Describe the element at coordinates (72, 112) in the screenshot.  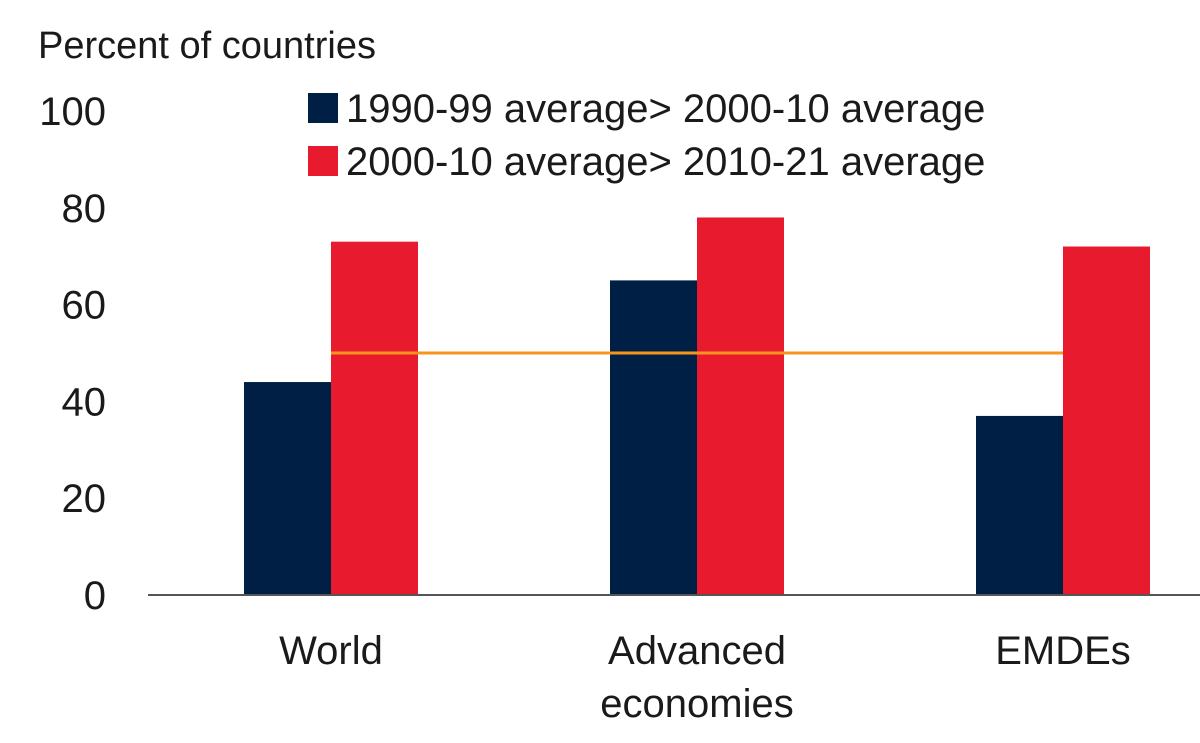
I see `y-tick-label: 100` at that location.